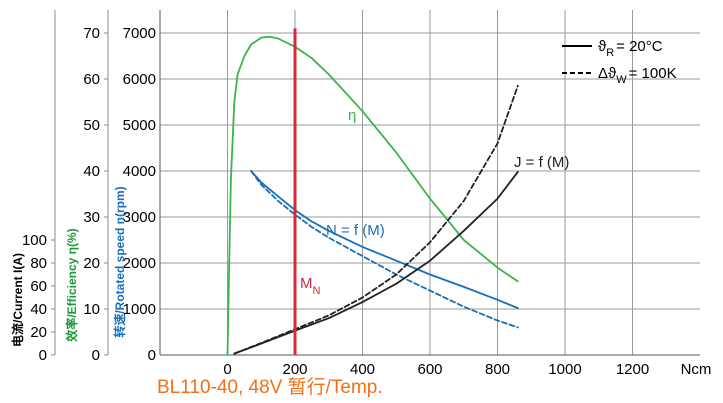 This screenshot has height=403, width=723. I want to click on chart-caption: BL110-40, 48V 暂行/Temp., so click(270, 387).